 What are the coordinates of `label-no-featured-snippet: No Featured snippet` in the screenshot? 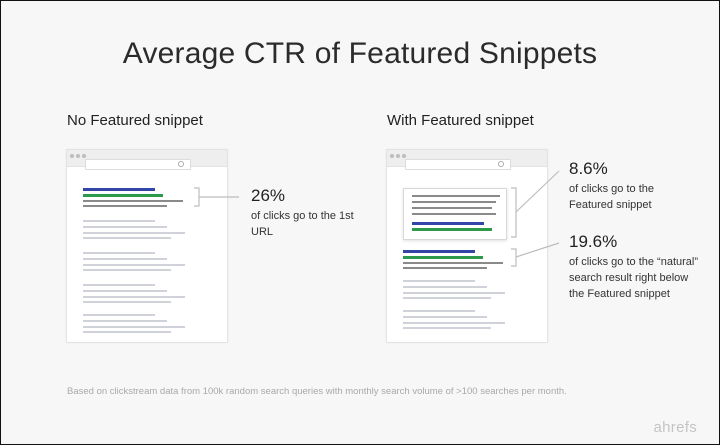 It's located at (135, 120).